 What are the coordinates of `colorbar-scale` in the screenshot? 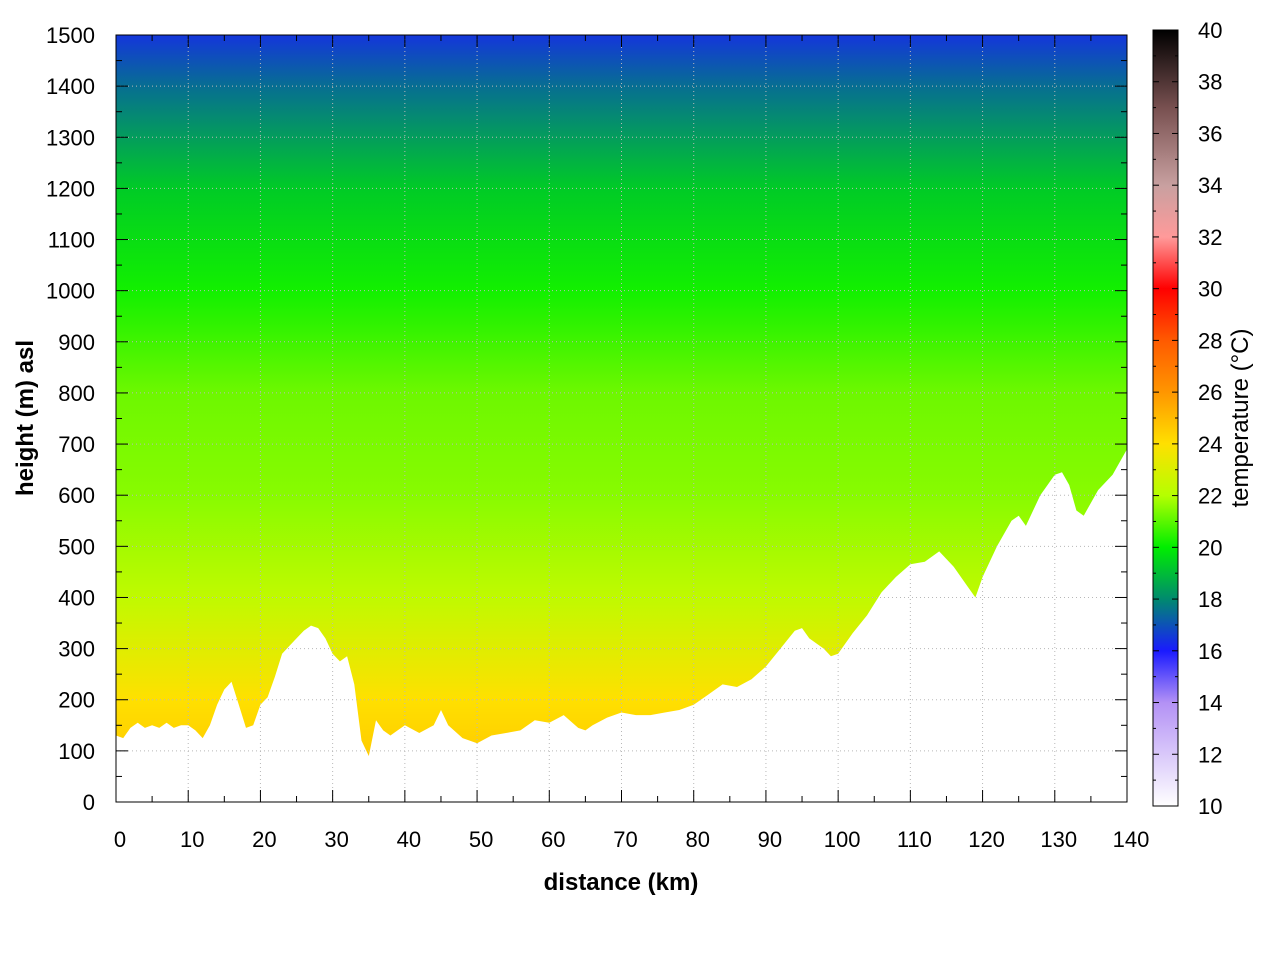 It's located at (1165, 418).